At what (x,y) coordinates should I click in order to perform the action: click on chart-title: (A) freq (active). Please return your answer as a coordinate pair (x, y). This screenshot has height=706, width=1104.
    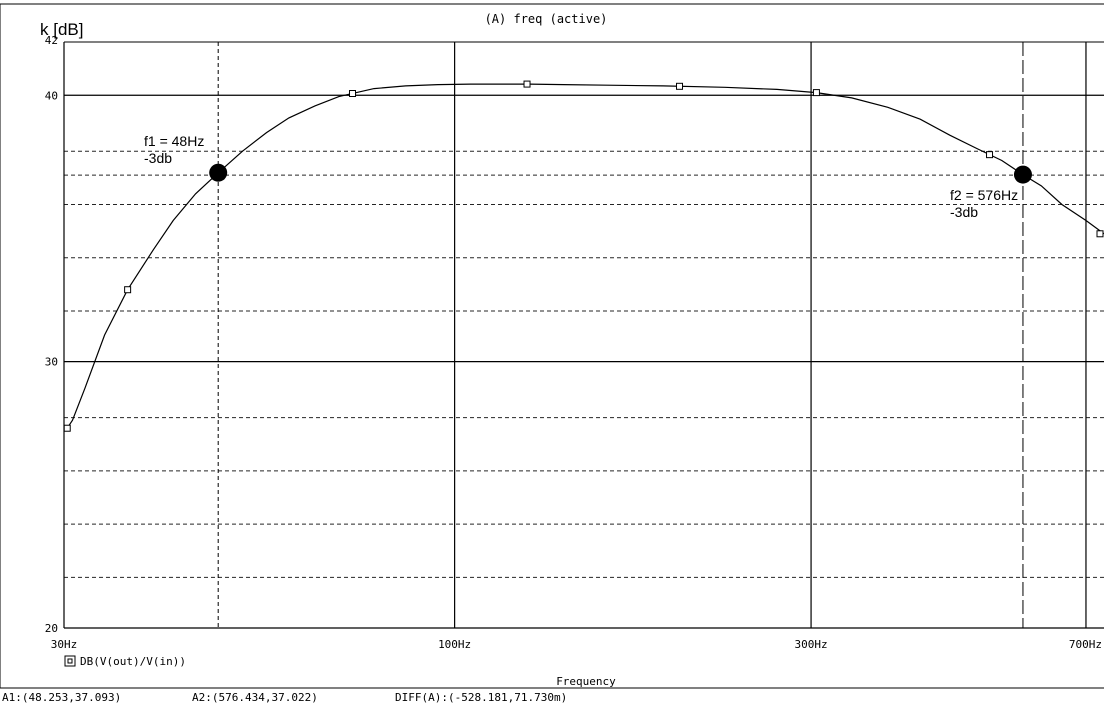
    Looking at the image, I should click on (546, 19).